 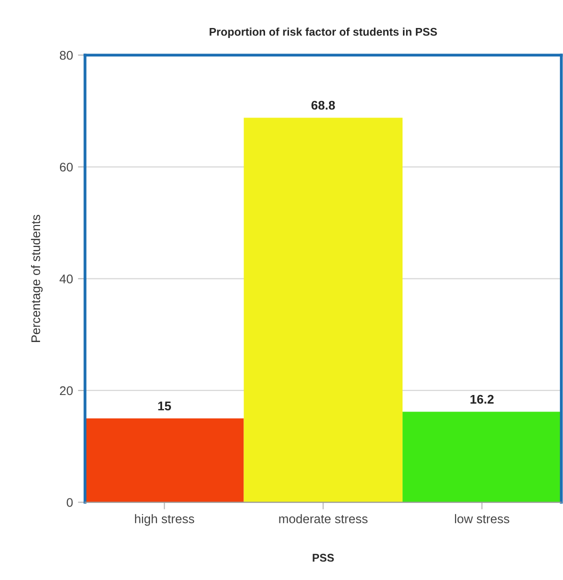 I want to click on x-tick-label: moderate stress, so click(x=323, y=519).